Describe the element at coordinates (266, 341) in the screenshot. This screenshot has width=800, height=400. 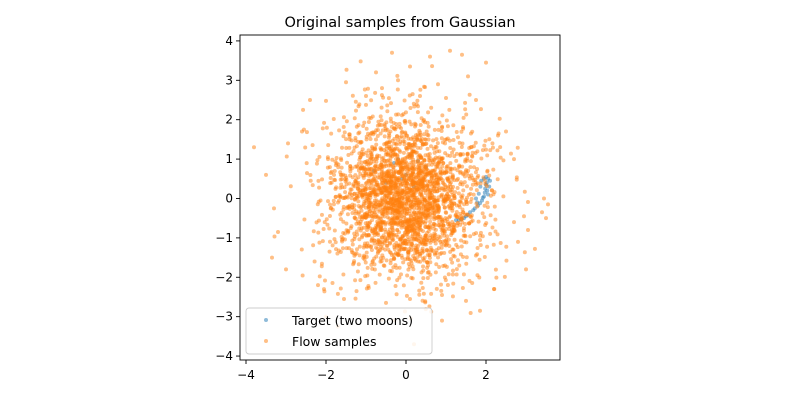
I see `legend-marker-flow` at that location.